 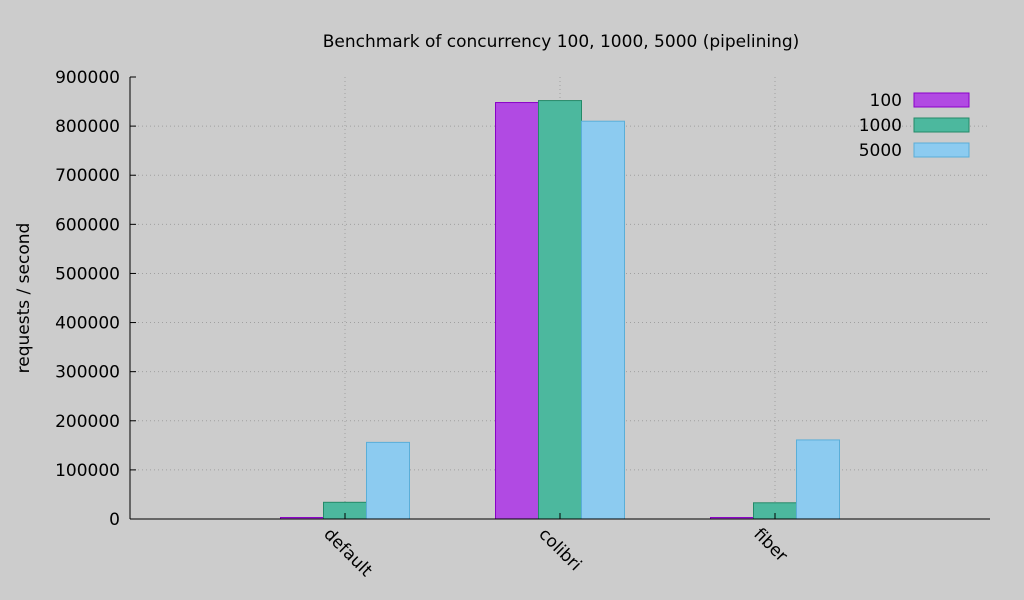 I want to click on x-tick-label: colibri, so click(x=559, y=549).